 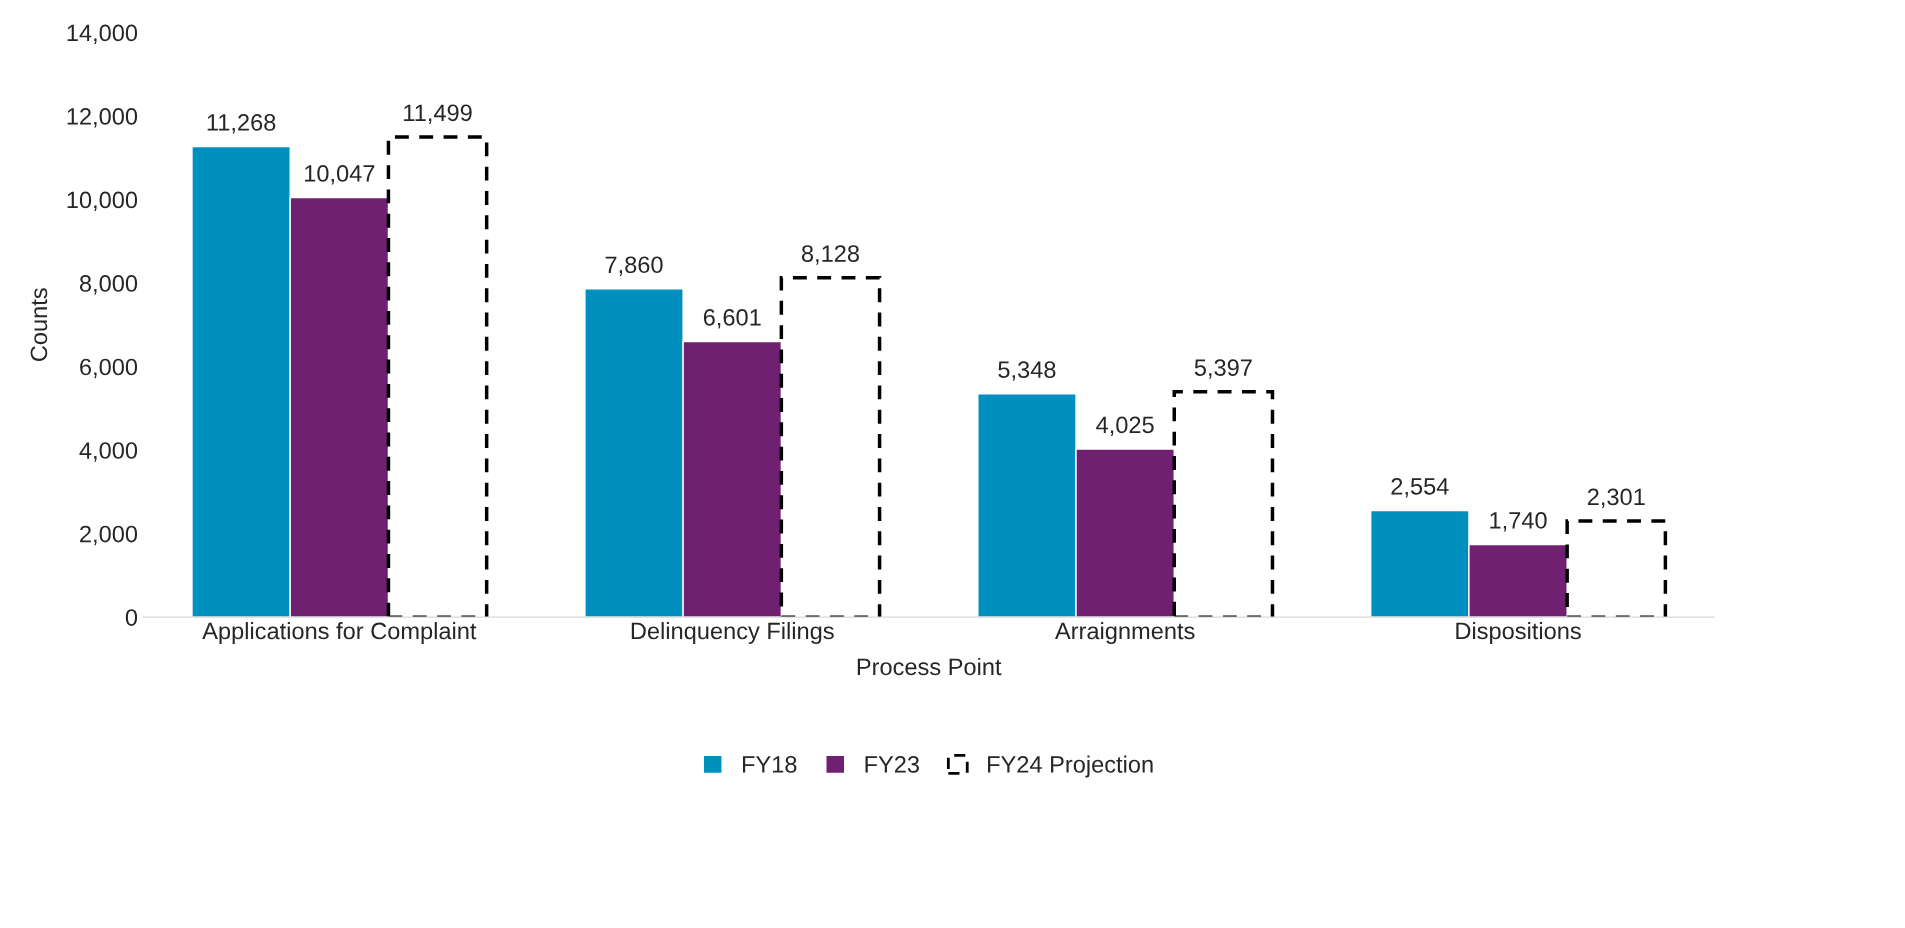 I want to click on data-label: 8,128, so click(x=830, y=255).